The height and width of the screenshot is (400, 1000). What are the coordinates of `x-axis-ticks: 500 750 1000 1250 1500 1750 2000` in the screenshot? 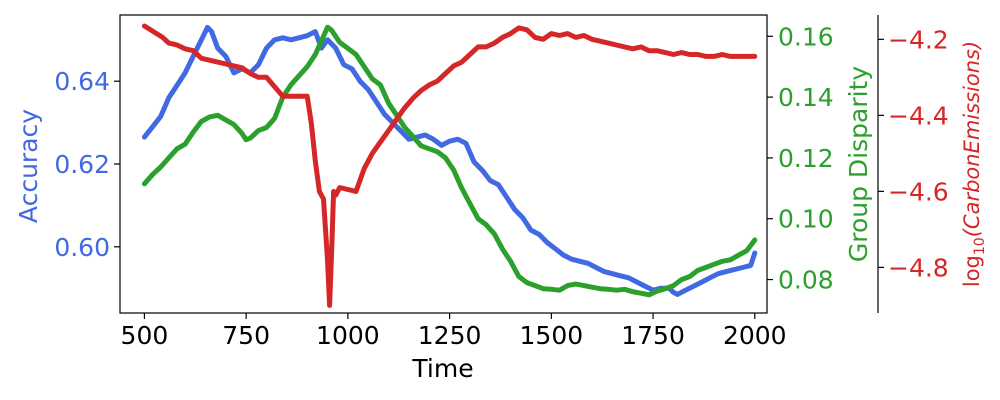 It's located at (454, 331).